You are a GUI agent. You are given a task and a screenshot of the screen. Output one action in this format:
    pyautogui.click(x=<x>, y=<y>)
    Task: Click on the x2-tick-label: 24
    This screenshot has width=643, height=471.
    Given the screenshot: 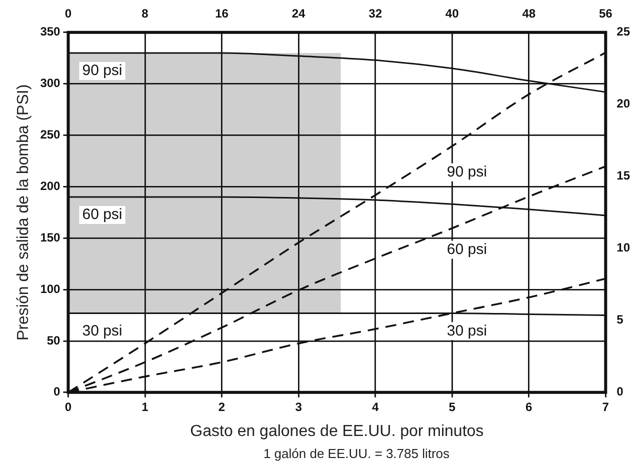 What is the action you would take?
    pyautogui.click(x=299, y=13)
    